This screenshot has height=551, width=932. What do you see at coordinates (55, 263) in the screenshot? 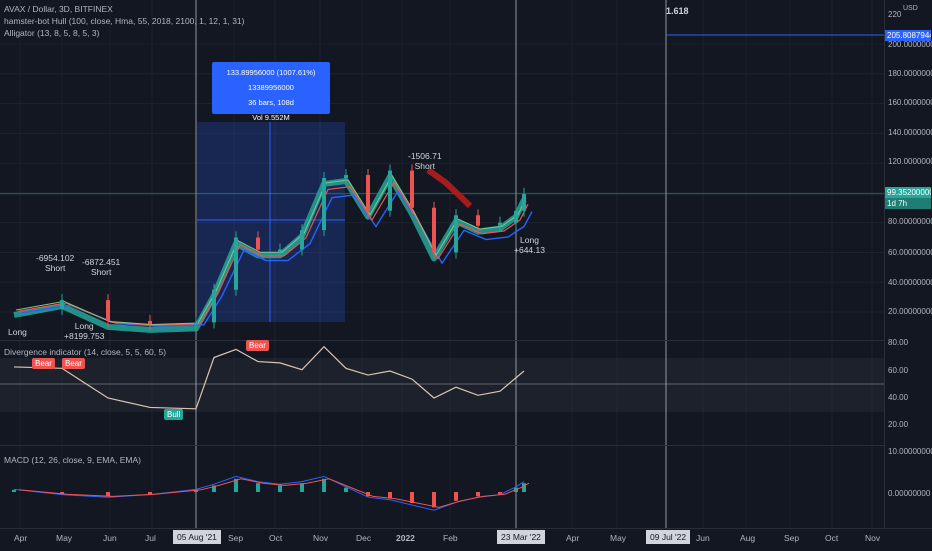
I see `short-signal-label: -6954.102 Short` at bounding box center [55, 263].